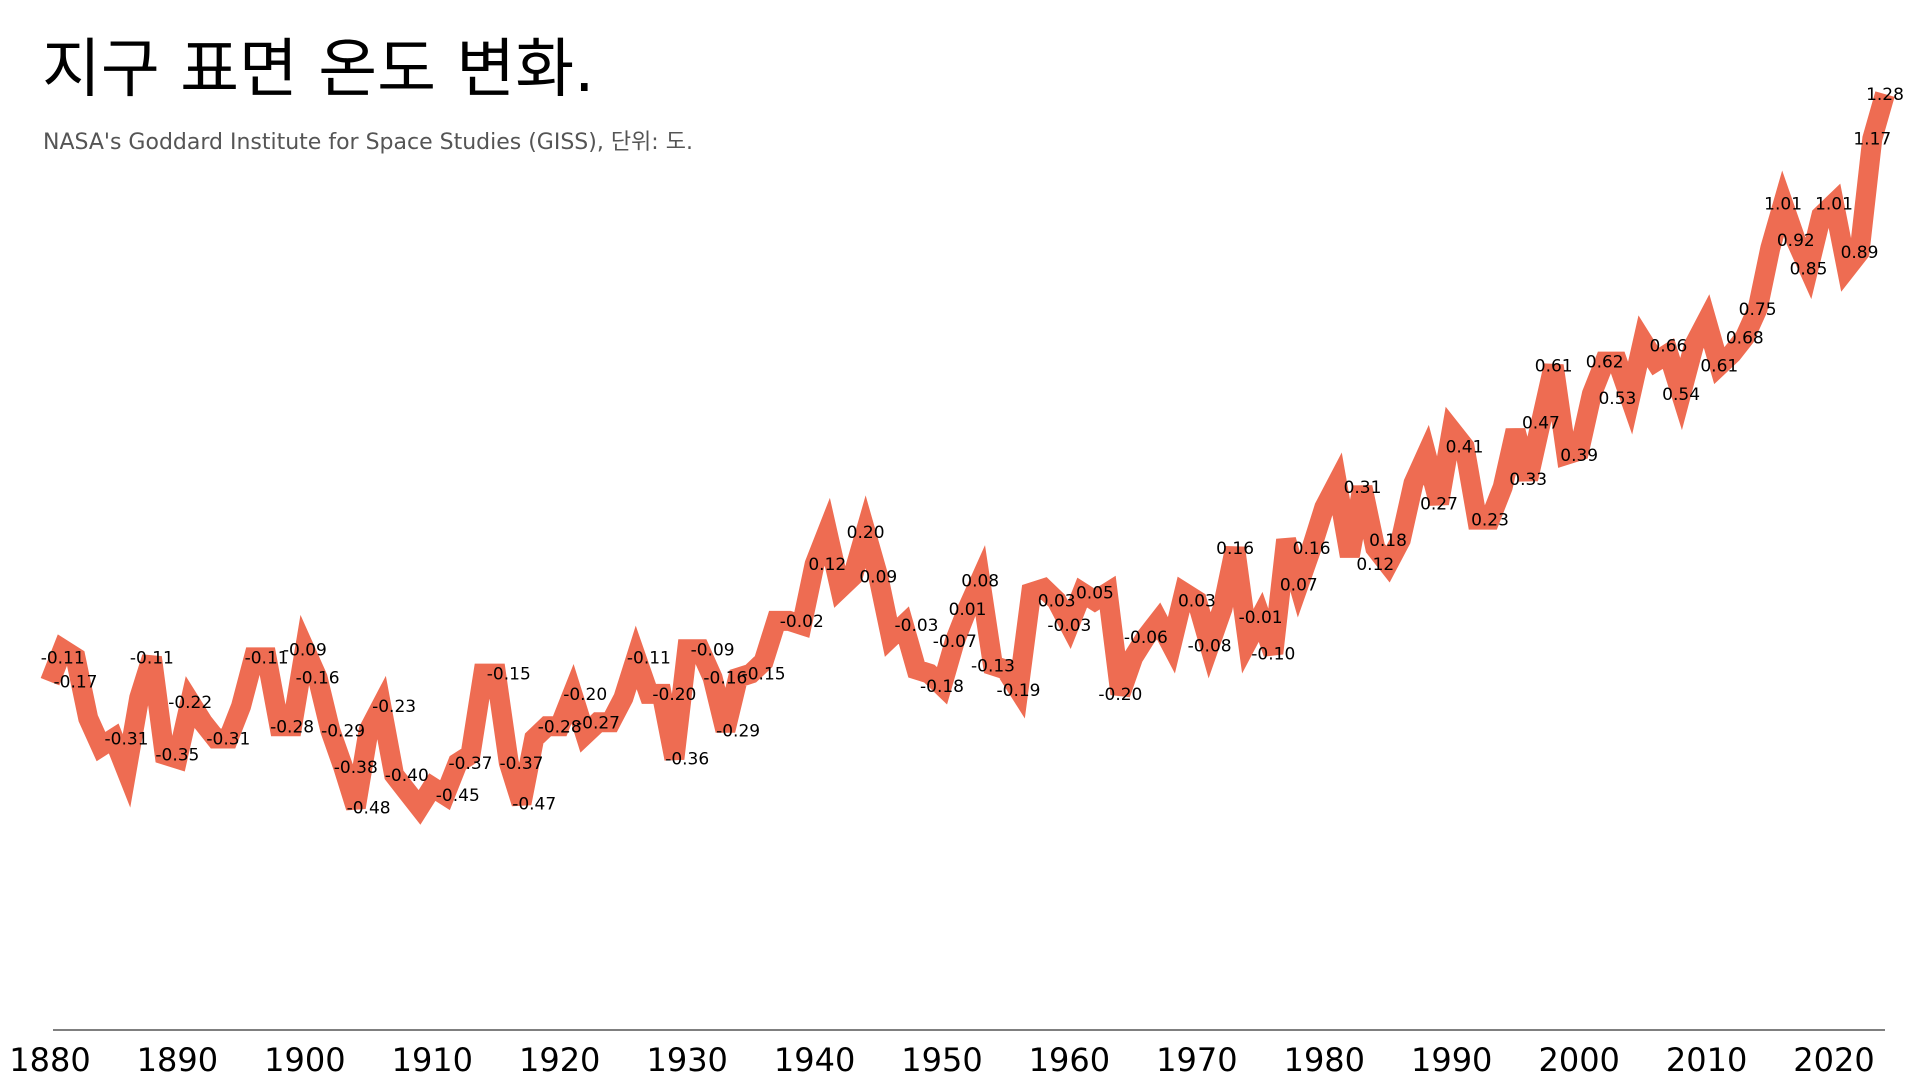 Image resolution: width=1920 pixels, height=1080 pixels. Describe the element at coordinates (1363, 488) in the screenshot. I see `data-label: 0.31` at that location.